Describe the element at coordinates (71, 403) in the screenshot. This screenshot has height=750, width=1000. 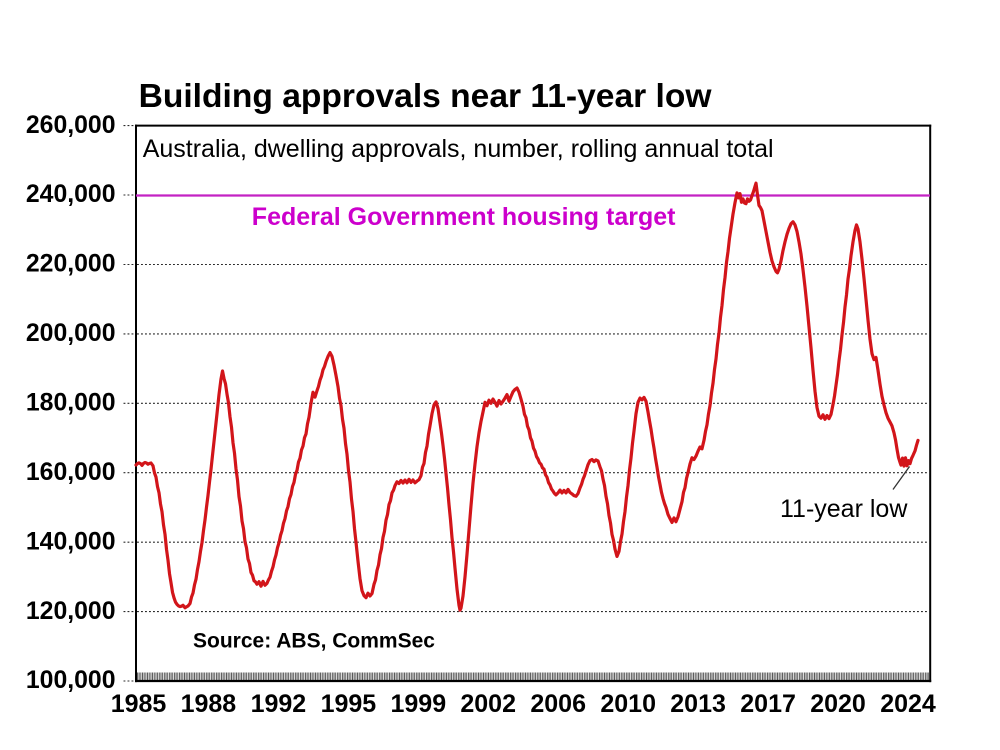
I see `svg-text: 180,000` at that location.